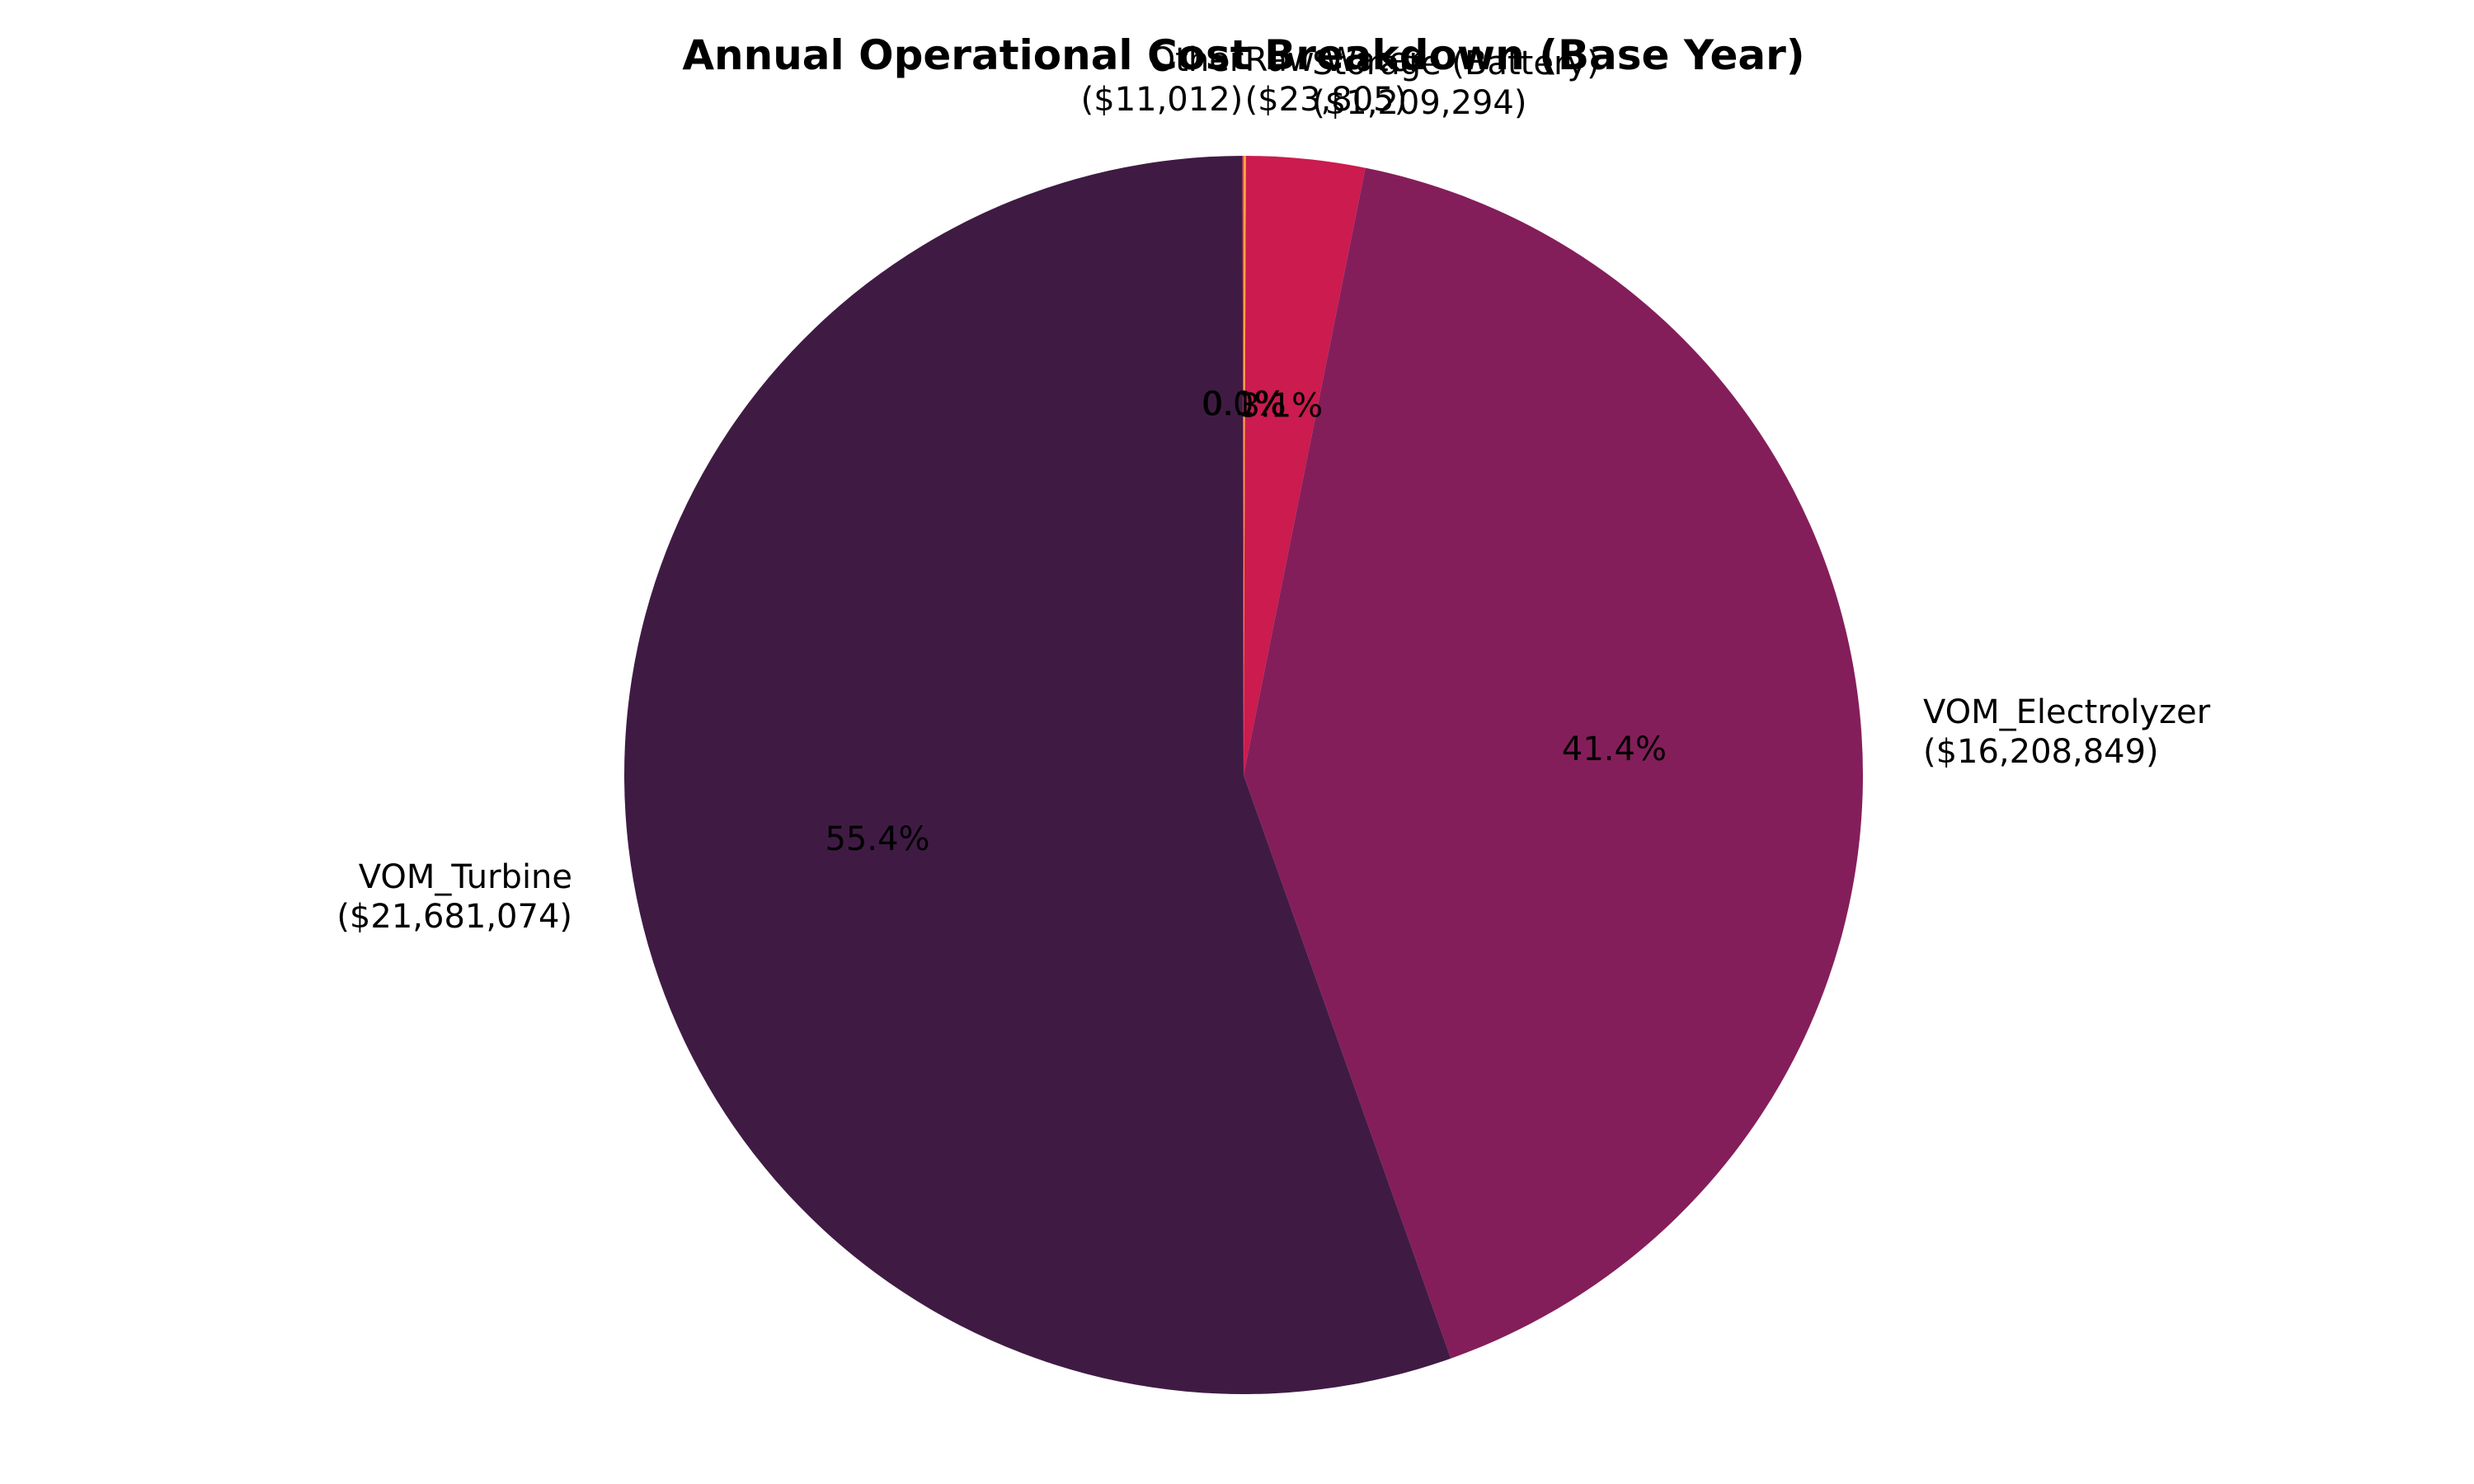 This screenshot has width=2474, height=1484. What do you see at coordinates (454, 897) in the screenshot?
I see `slice-label-vom-turbine: VOM_Turbine ($21,681,074)` at bounding box center [454, 897].